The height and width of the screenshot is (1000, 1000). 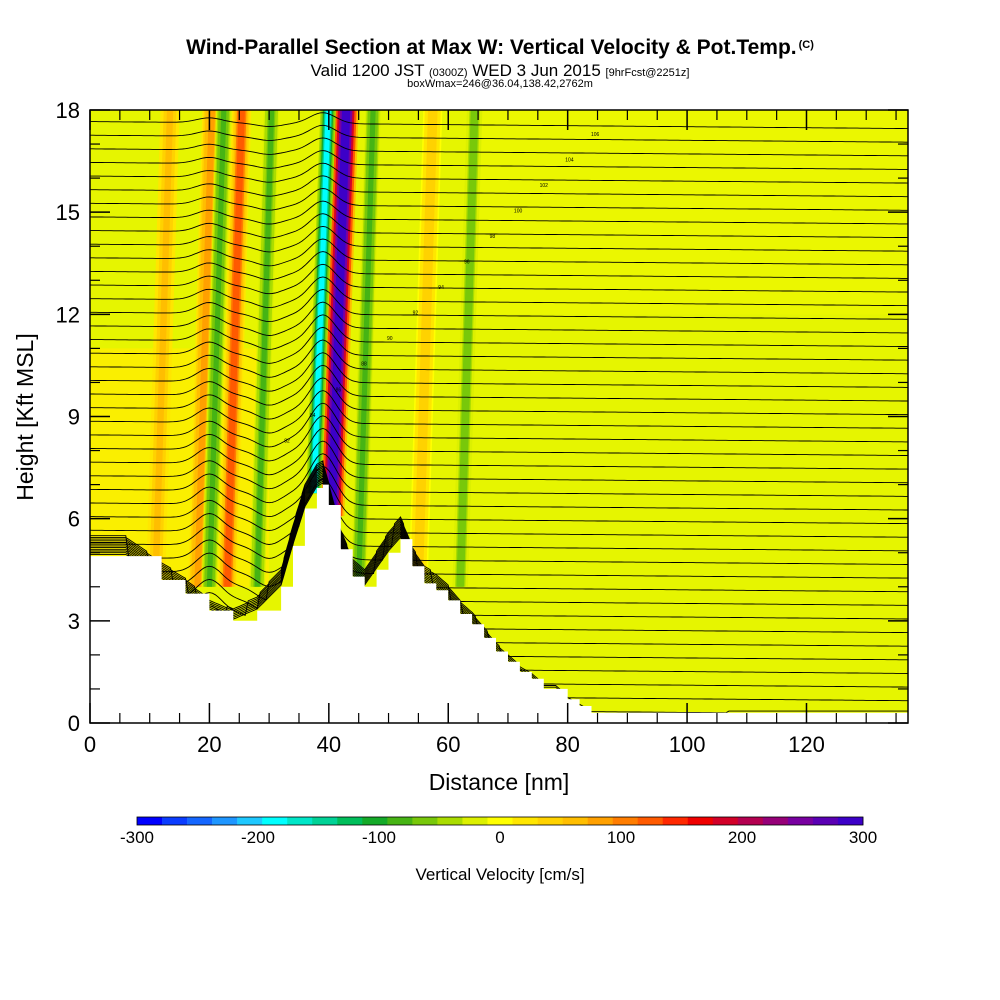 What do you see at coordinates (68, 314) in the screenshot?
I see `y-tick-label: 12` at bounding box center [68, 314].